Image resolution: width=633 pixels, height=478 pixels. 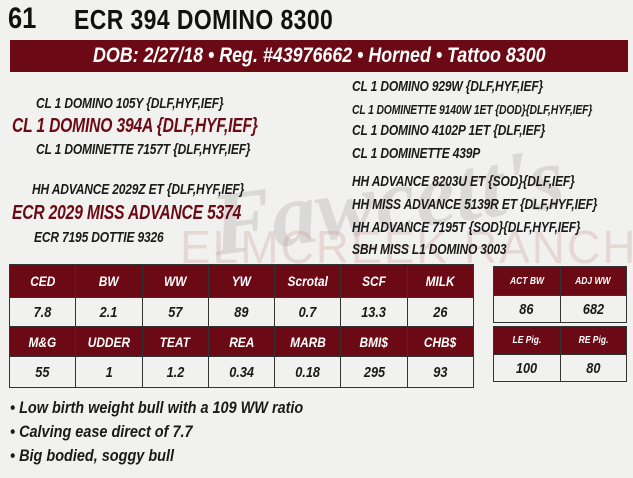 What do you see at coordinates (429, 249) in the screenshot?
I see `pedigree-right: SBH MISS L1 DOMINO 3003` at bounding box center [429, 249].